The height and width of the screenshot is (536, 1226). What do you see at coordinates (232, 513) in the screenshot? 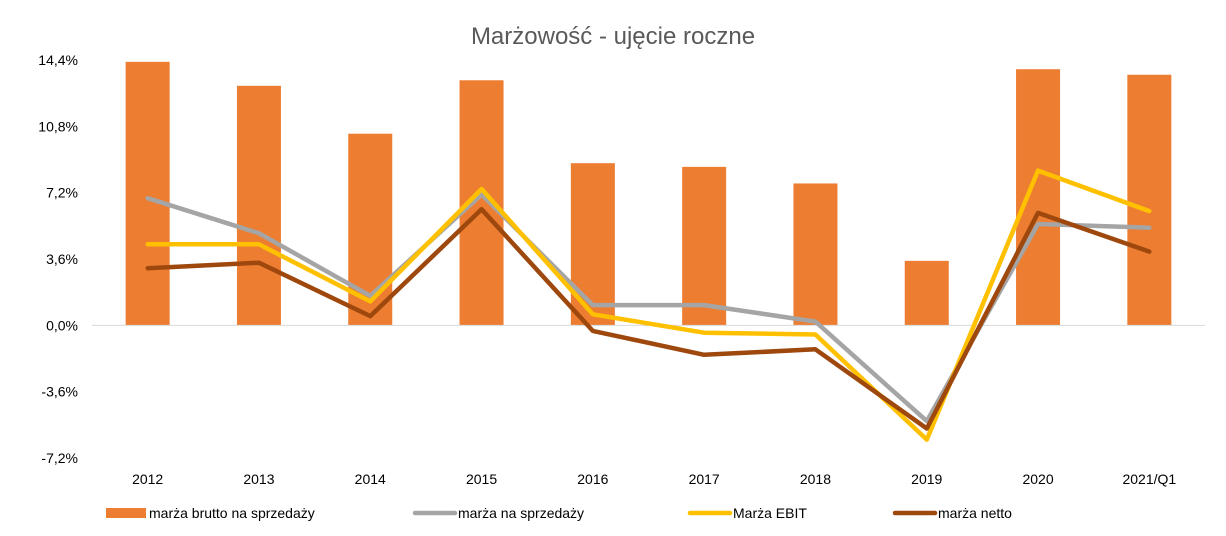
I see `legend-label: marża brutto na sprzedaży` at bounding box center [232, 513].